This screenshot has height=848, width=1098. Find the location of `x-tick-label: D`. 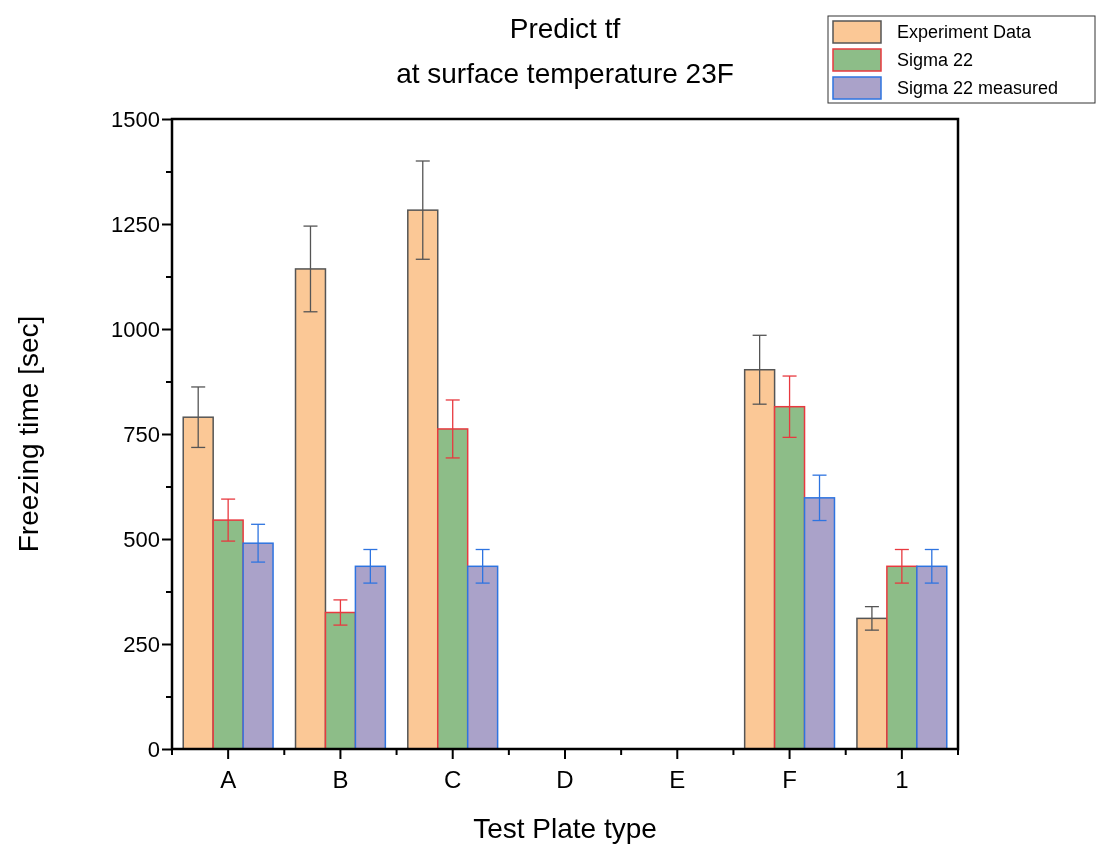

x-tick-label: D is located at coordinates (565, 780).